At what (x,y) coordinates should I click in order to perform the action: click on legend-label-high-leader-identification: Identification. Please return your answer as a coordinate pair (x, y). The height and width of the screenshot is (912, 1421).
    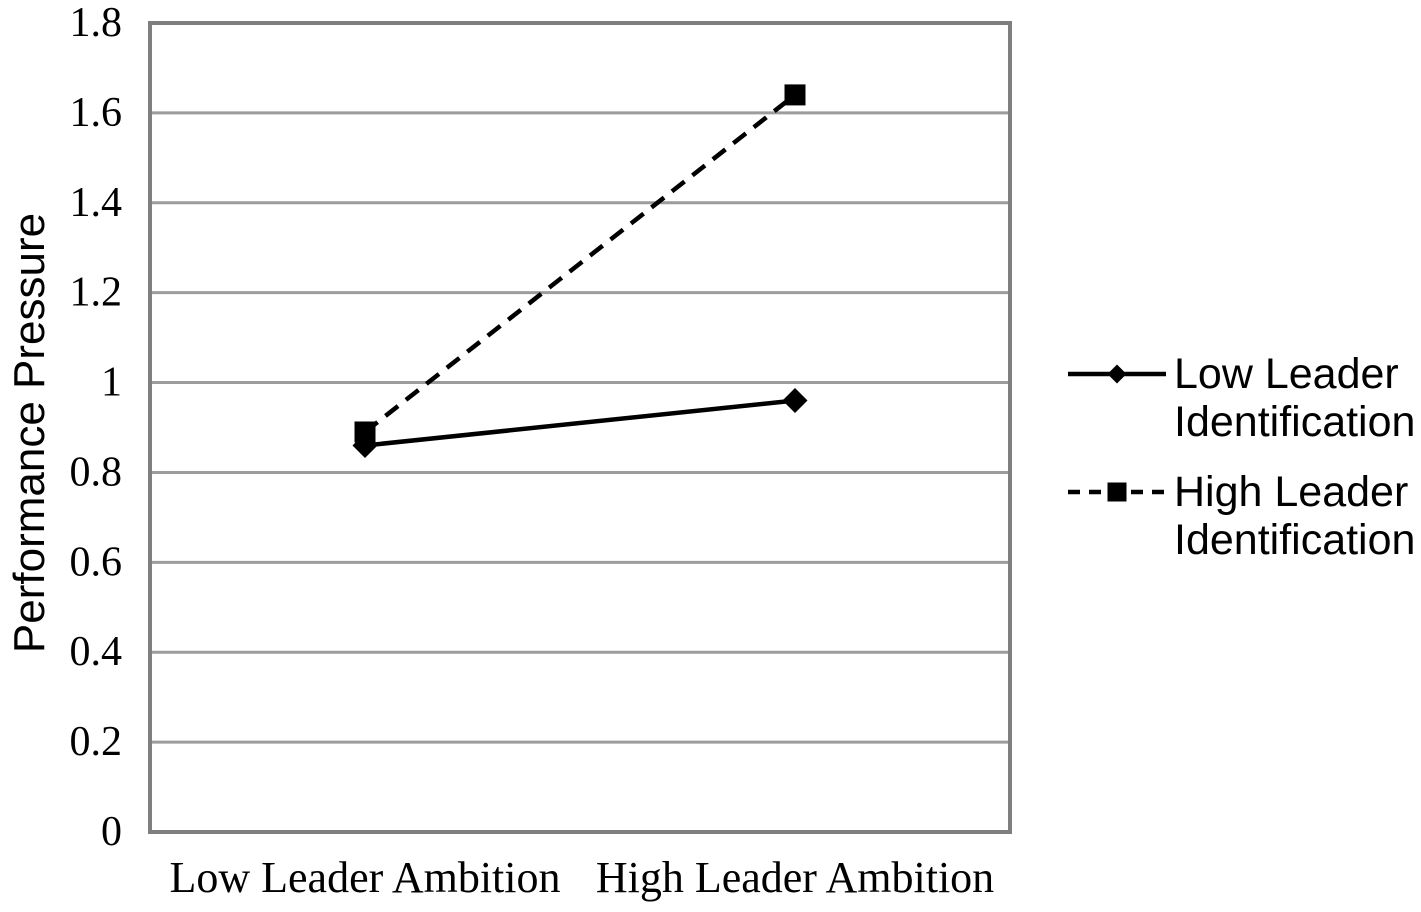
    Looking at the image, I should click on (1294, 540).